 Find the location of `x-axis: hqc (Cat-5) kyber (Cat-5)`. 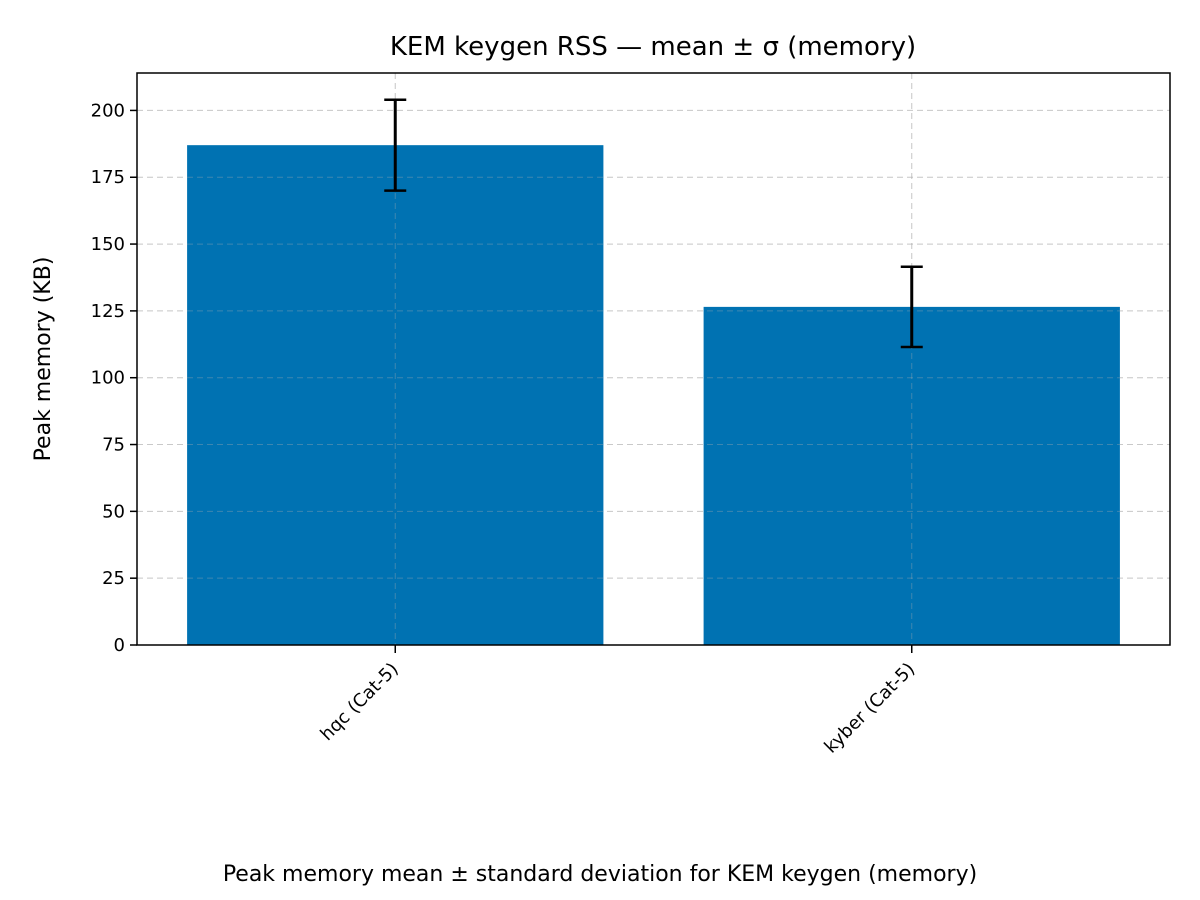

x-axis: hqc (Cat-5) kyber (Cat-5) is located at coordinates (617, 701).